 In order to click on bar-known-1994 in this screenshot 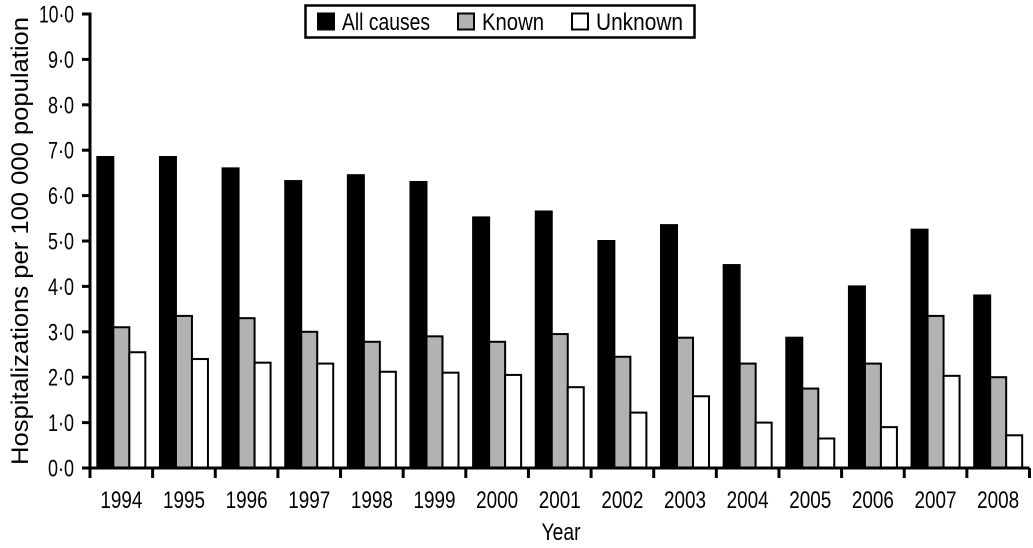, I will do `click(121, 398)`.